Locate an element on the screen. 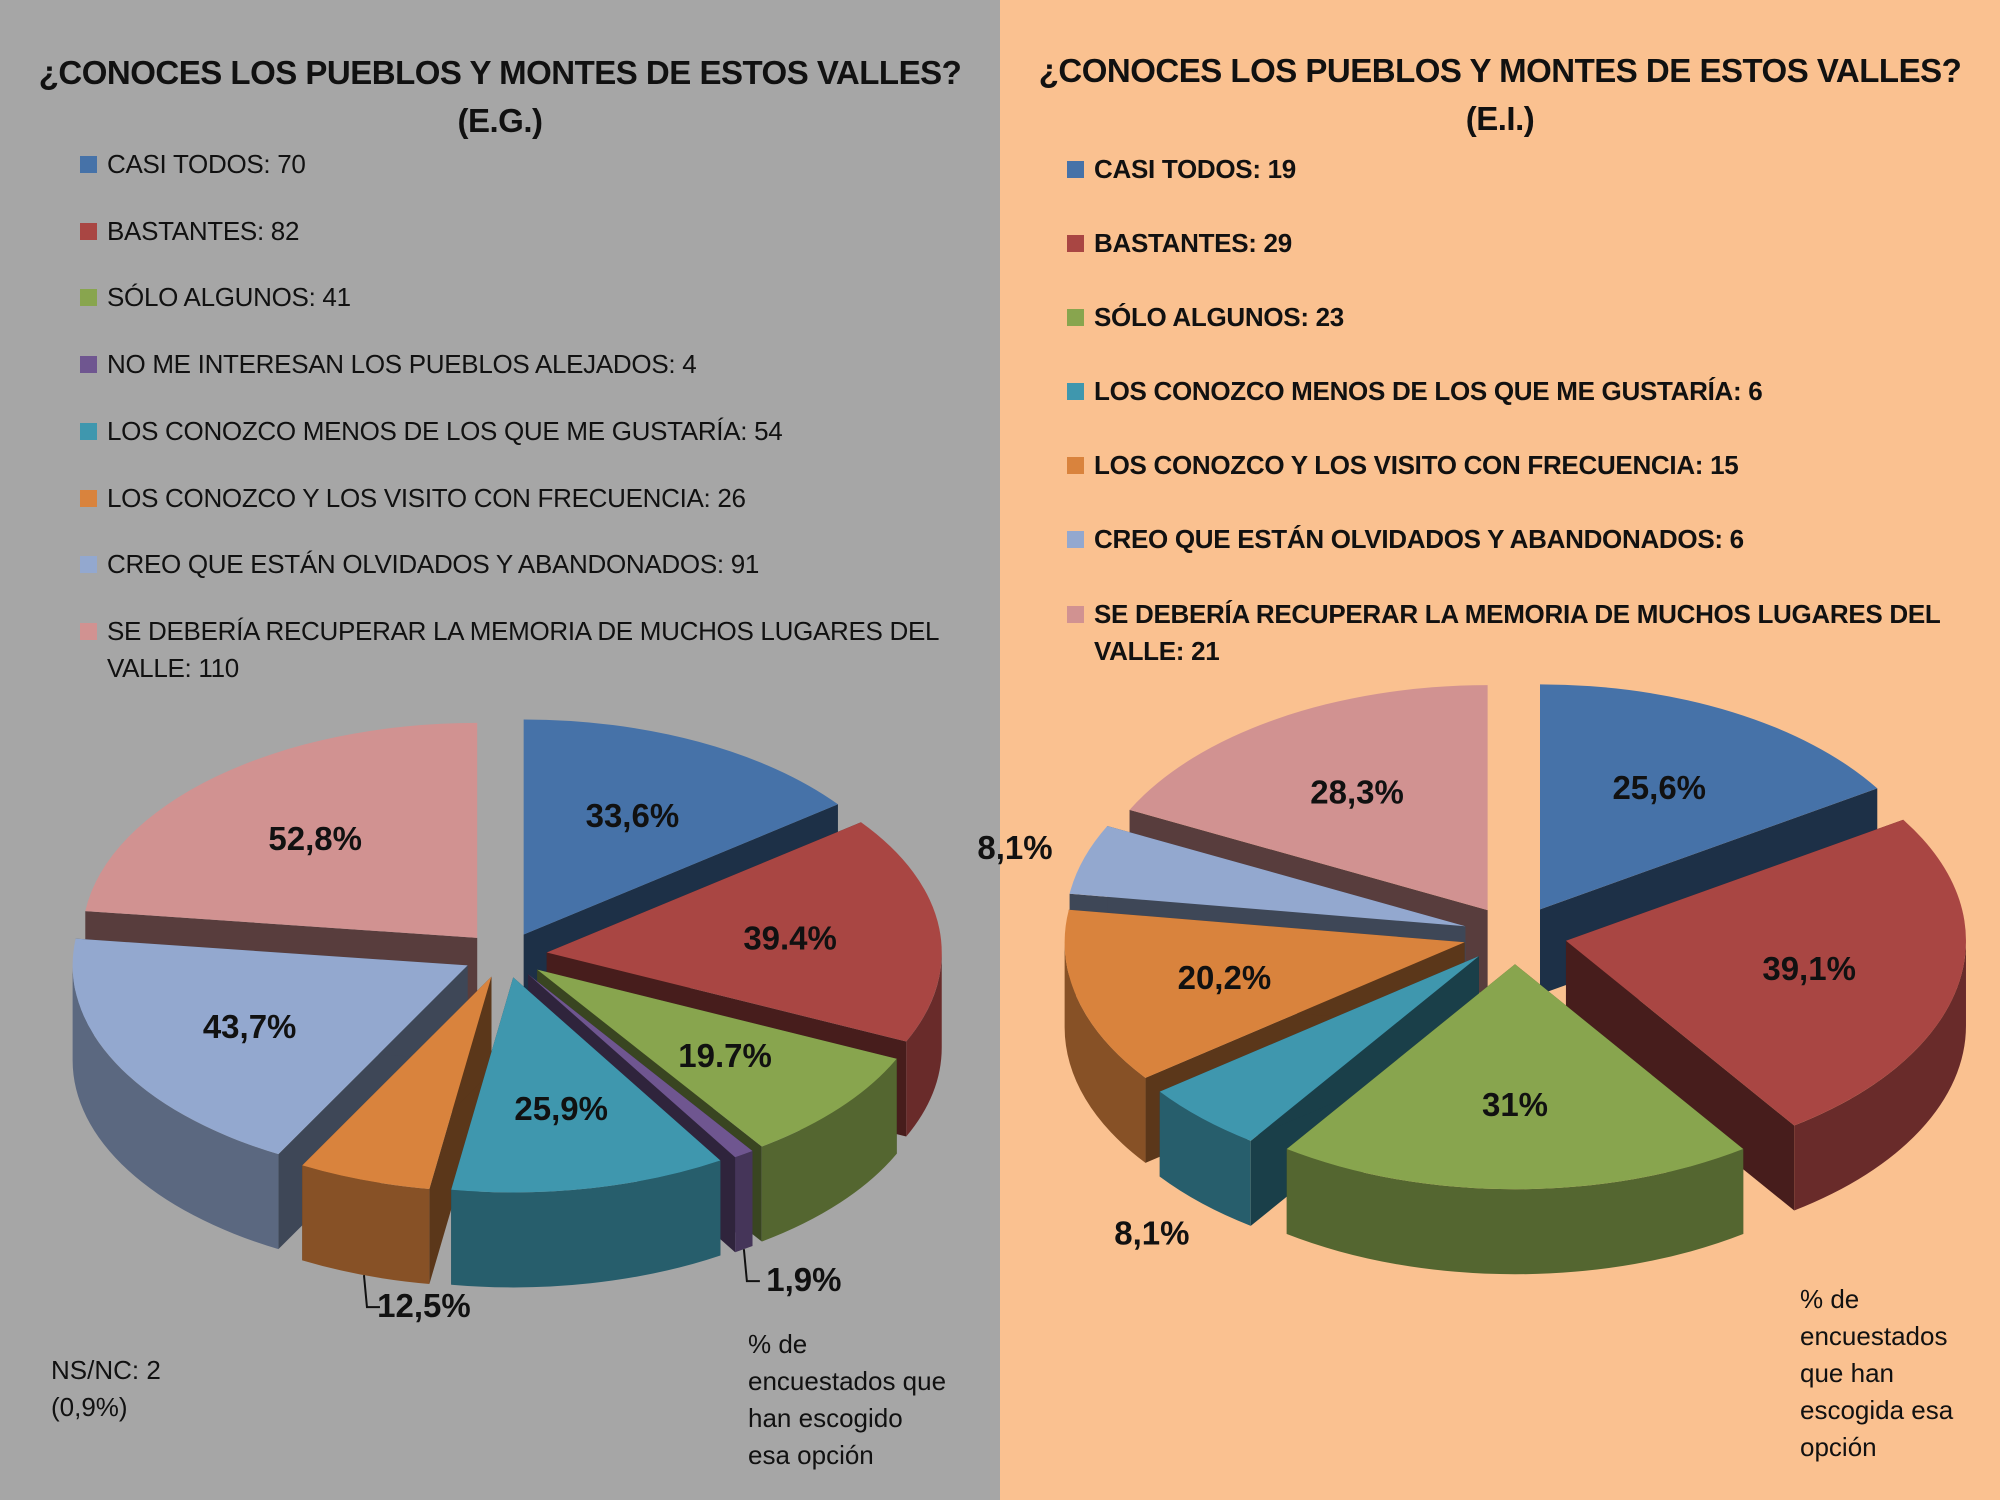  legend-label: CASI TODOS: 19 is located at coordinates (1195, 169).